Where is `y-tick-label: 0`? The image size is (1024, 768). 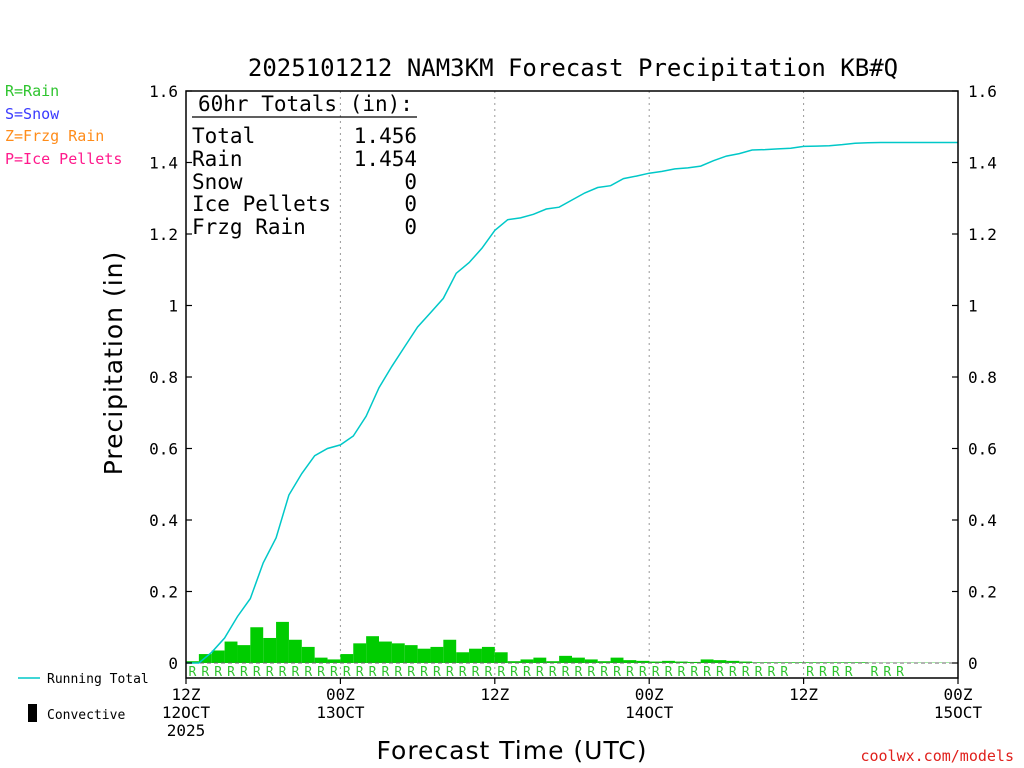 y-tick-label: 0 is located at coordinates (173, 663).